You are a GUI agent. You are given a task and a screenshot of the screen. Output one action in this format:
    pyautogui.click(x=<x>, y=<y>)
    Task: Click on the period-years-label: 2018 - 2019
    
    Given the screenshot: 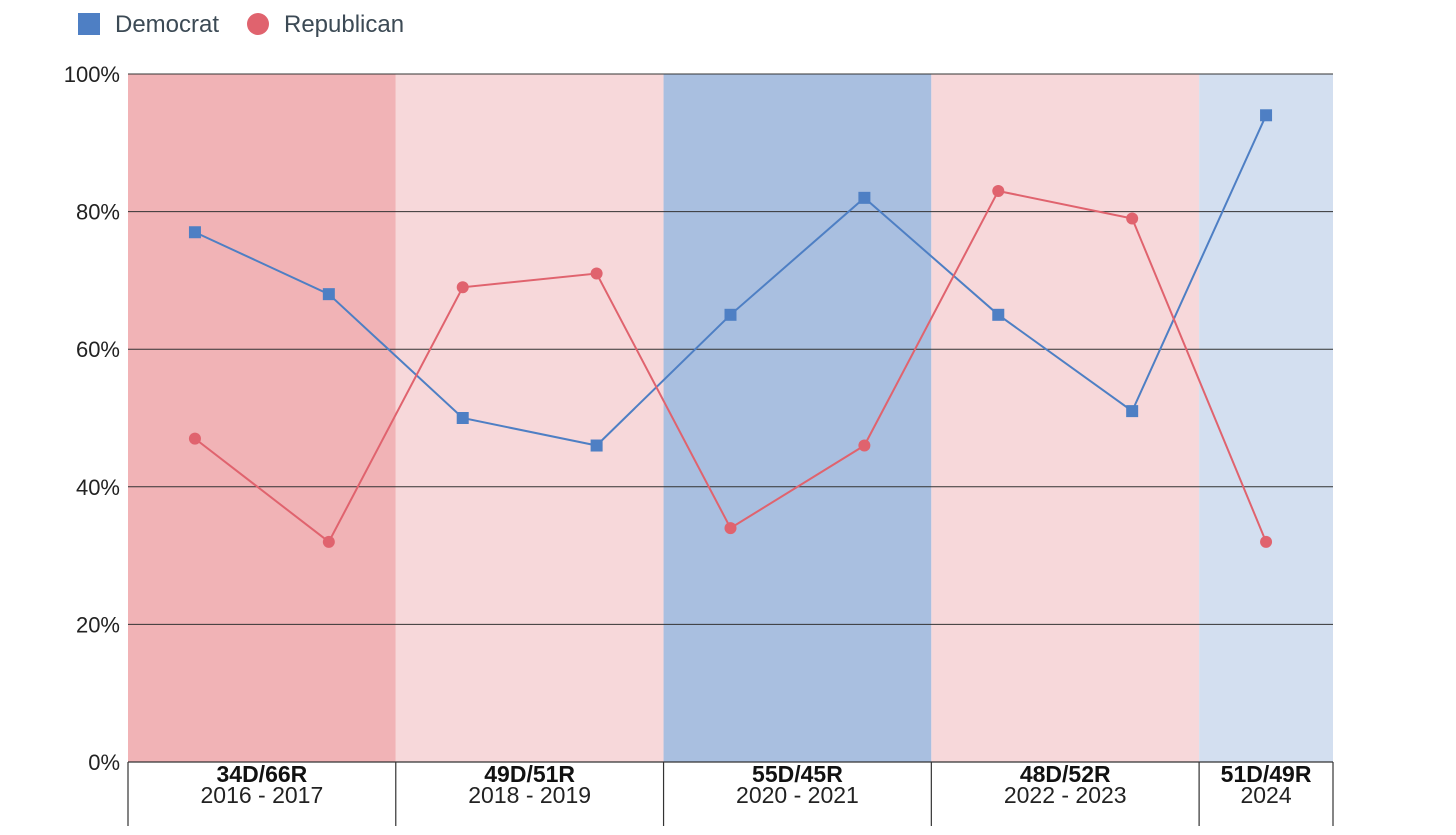 What is the action you would take?
    pyautogui.click(x=529, y=795)
    